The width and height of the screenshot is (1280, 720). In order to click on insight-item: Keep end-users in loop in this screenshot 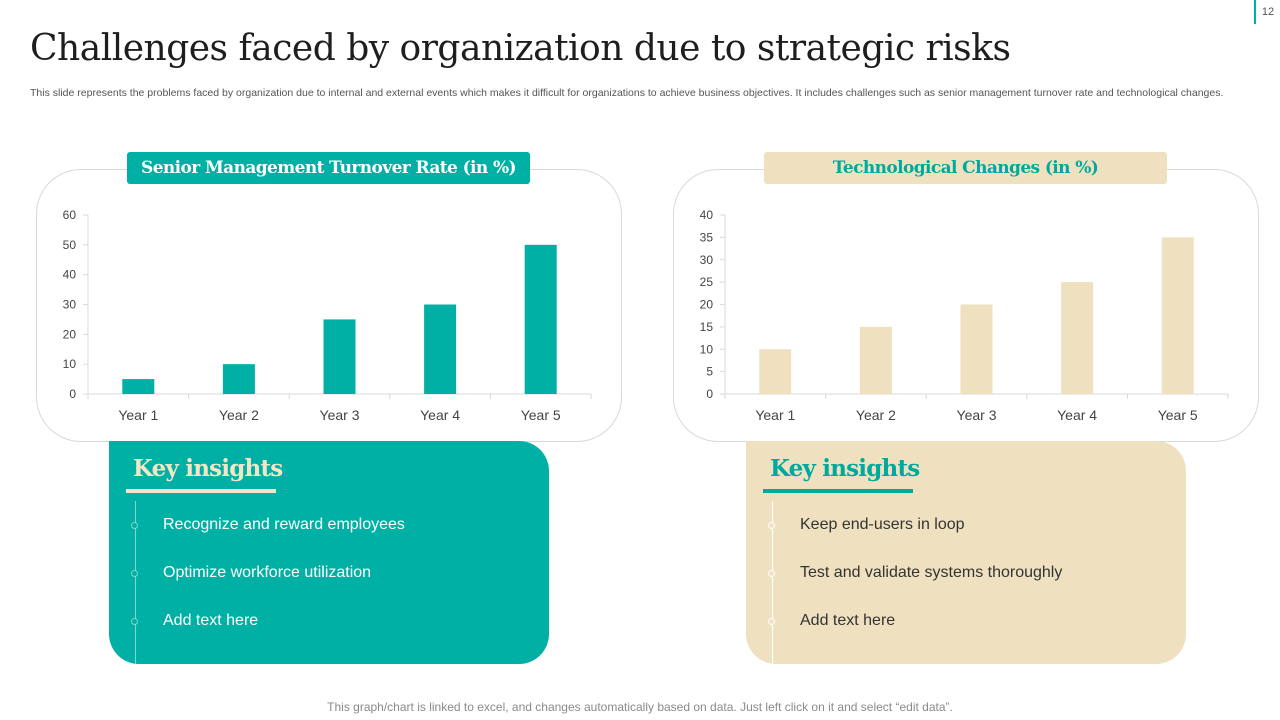, I will do `click(882, 524)`.